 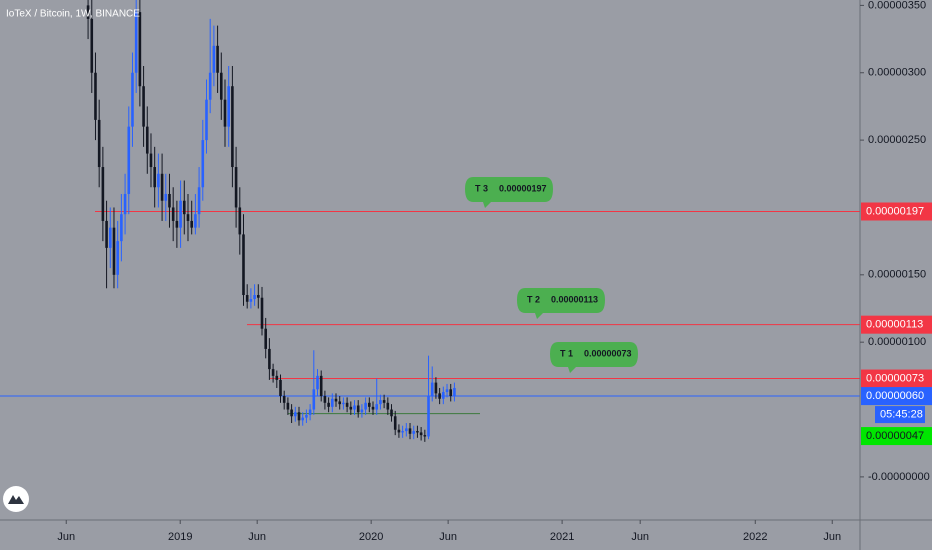 I want to click on target-price-label: 0.00000113, so click(x=894, y=325).